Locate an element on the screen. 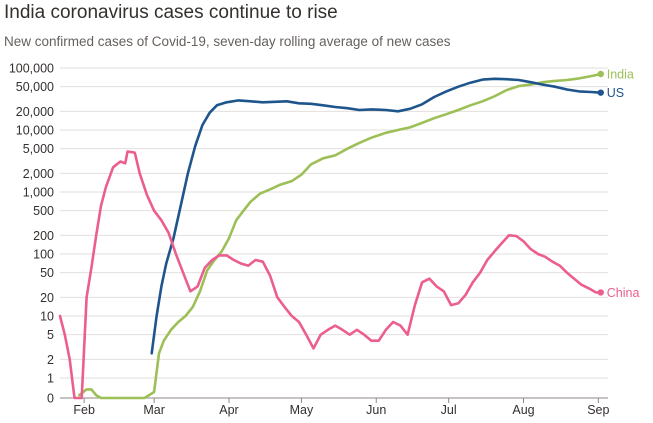  y-tick-label: 20 is located at coordinates (47, 298).